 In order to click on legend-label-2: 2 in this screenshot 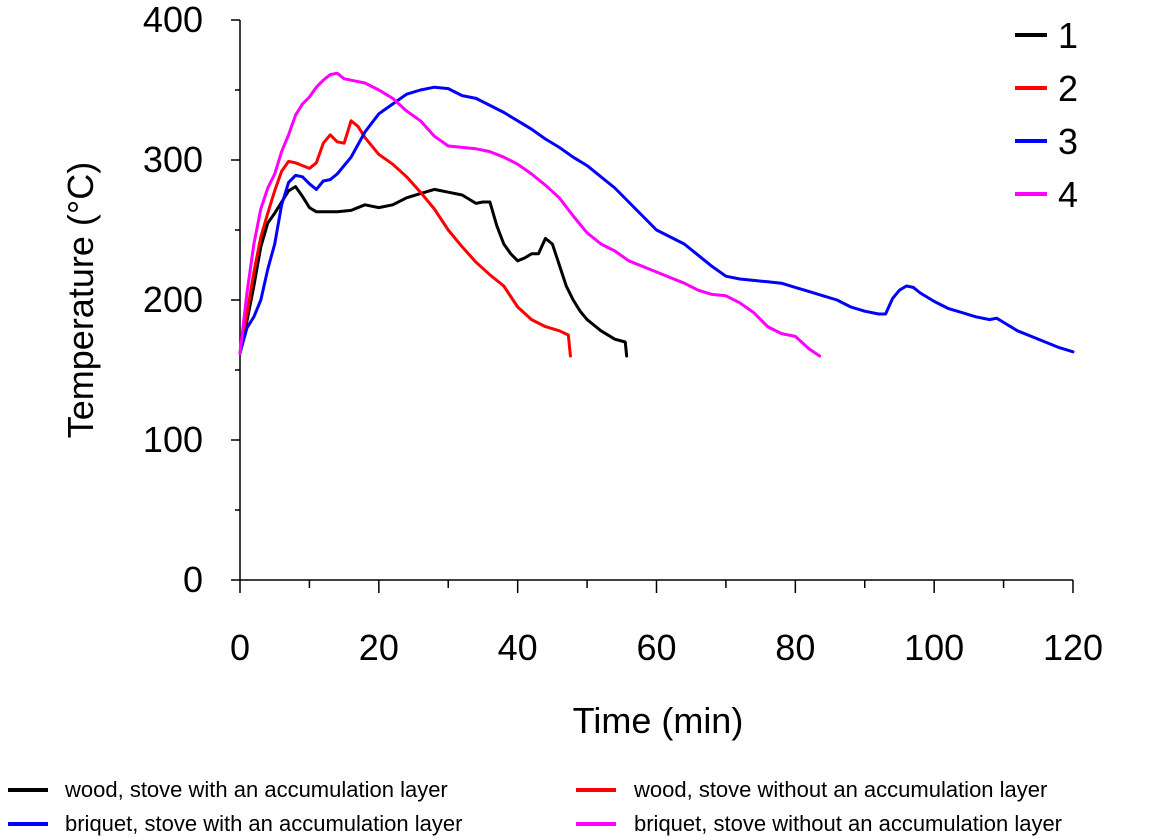, I will do `click(1068, 88)`.